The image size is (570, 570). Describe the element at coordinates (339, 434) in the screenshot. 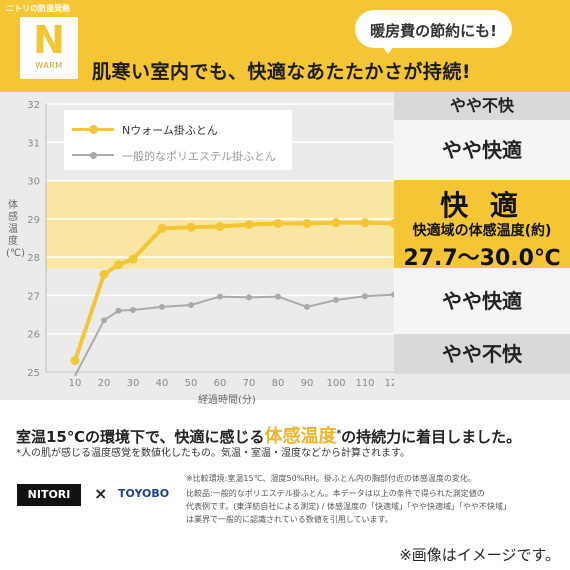

I see `lead-footnote-mark: *` at that location.